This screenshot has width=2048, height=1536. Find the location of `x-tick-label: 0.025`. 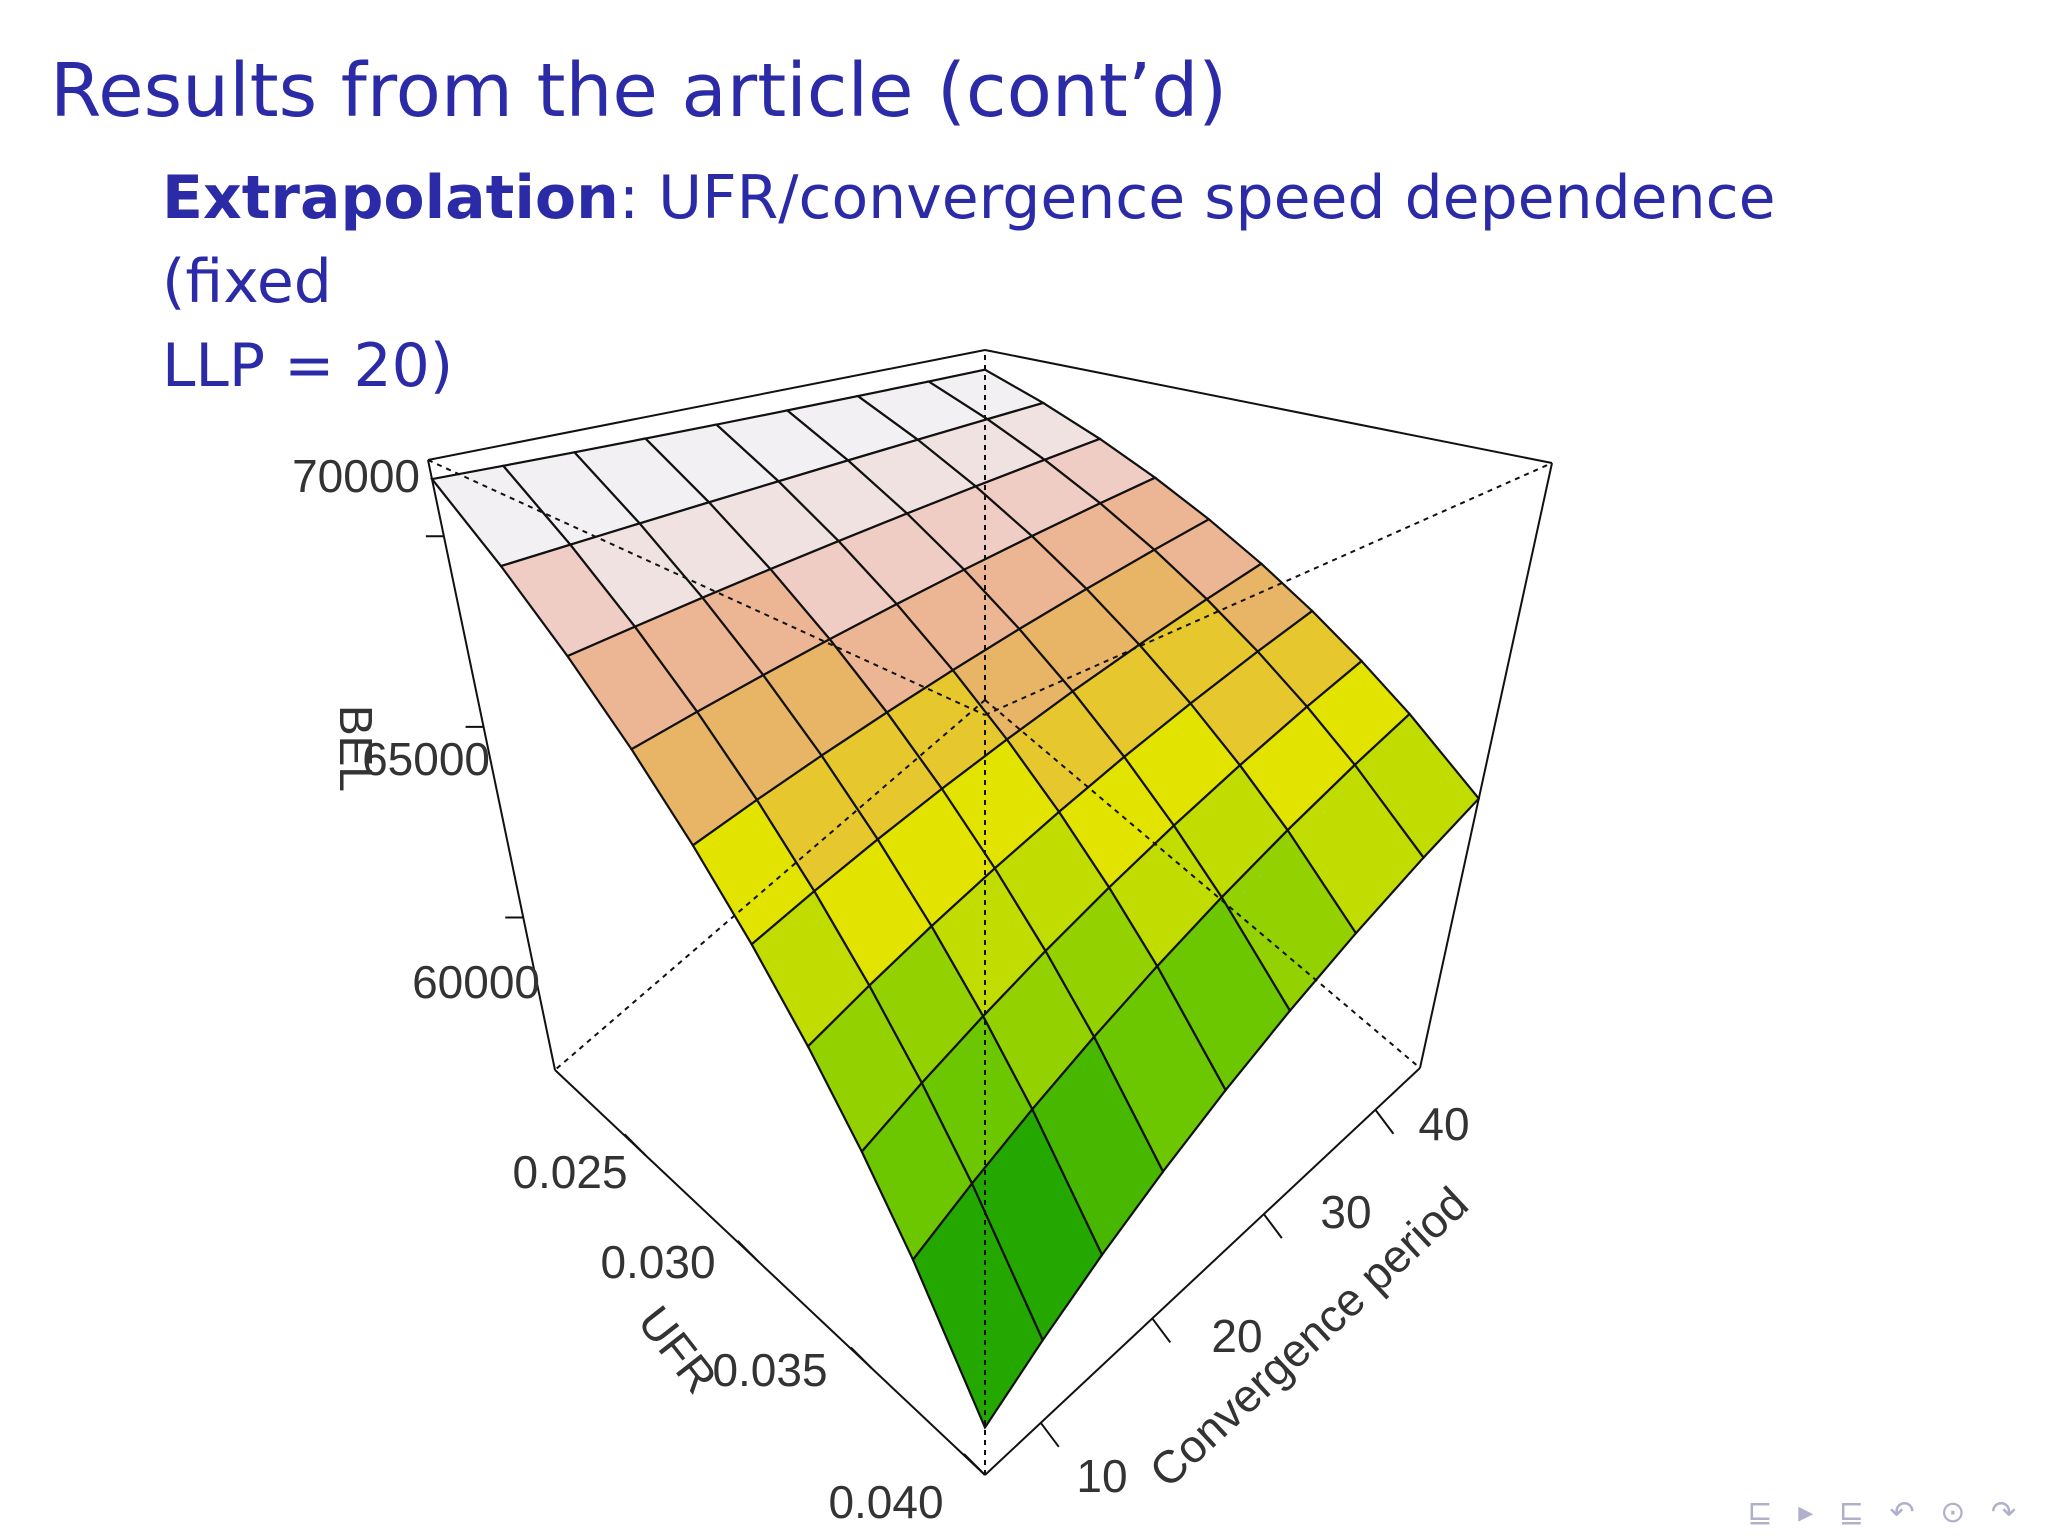

x-tick-label: 0.025 is located at coordinates (569, 1172).